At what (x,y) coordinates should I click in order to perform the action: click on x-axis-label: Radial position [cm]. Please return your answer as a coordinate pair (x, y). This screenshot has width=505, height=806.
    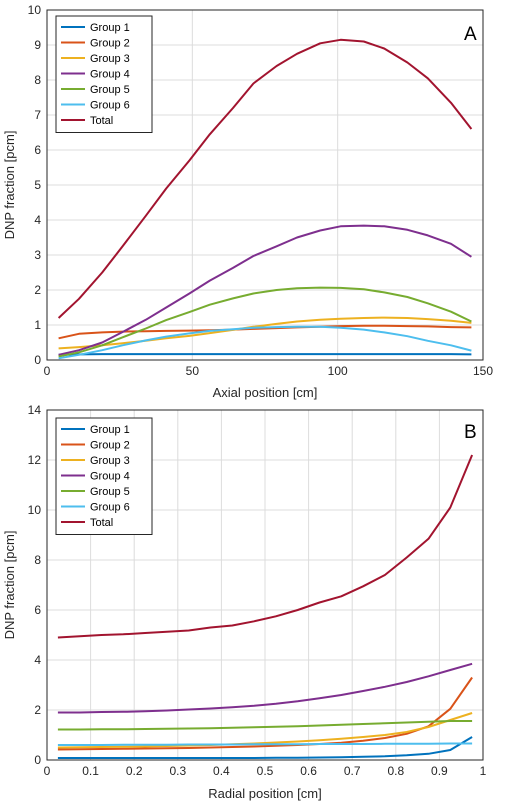
    Looking at the image, I should click on (264, 793).